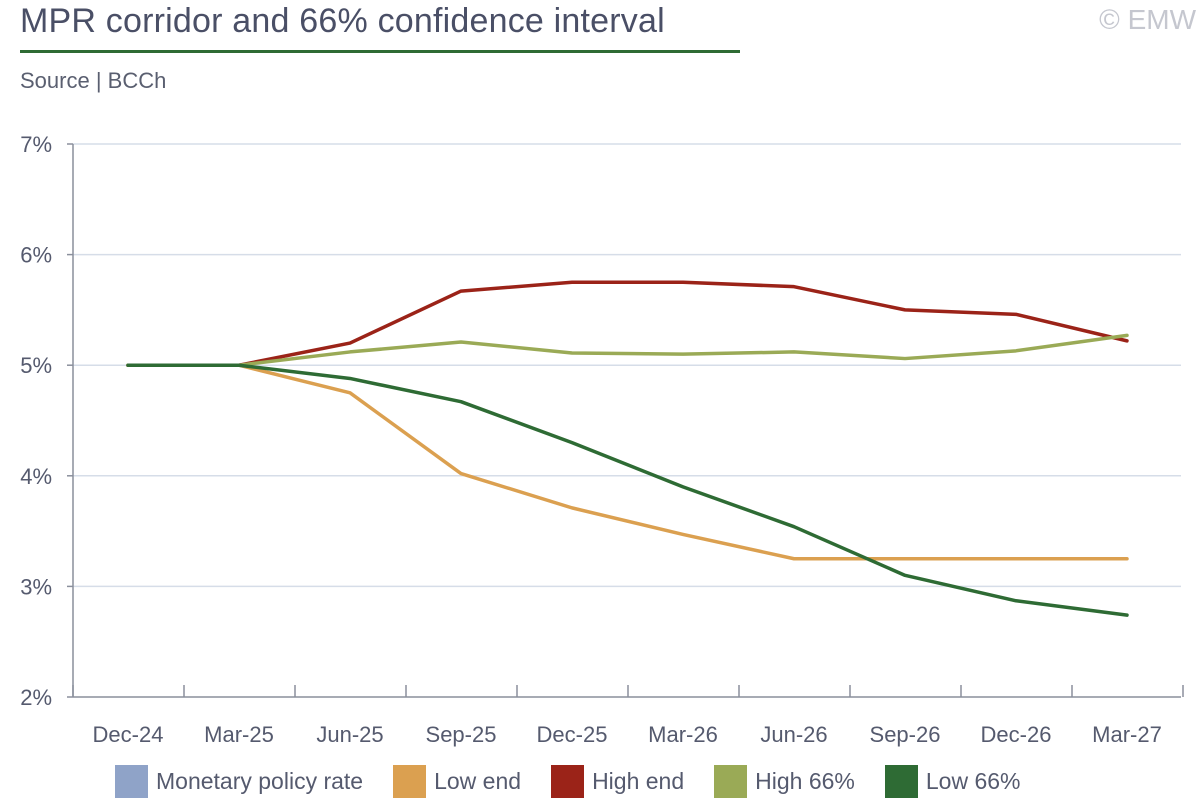  What do you see at coordinates (36, 586) in the screenshot?
I see `y-tick-label: 3%` at bounding box center [36, 586].